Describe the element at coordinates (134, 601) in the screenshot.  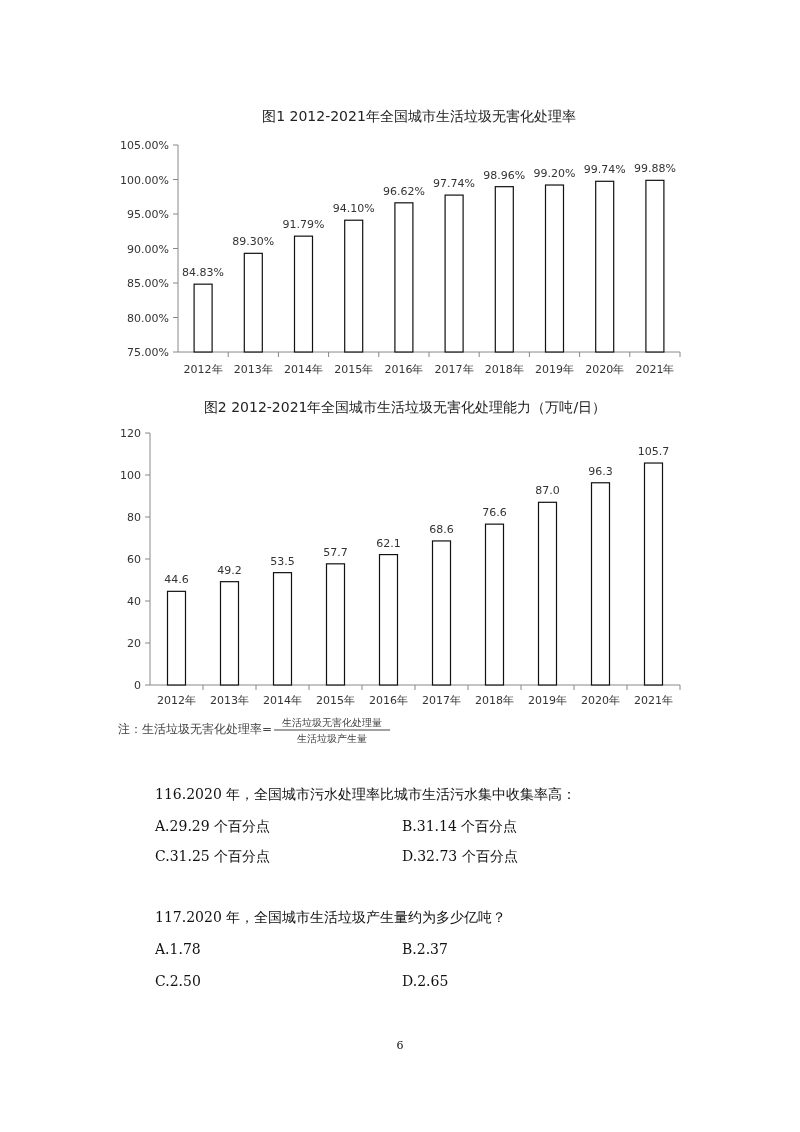
I see `y-tick-label: 40` at that location.